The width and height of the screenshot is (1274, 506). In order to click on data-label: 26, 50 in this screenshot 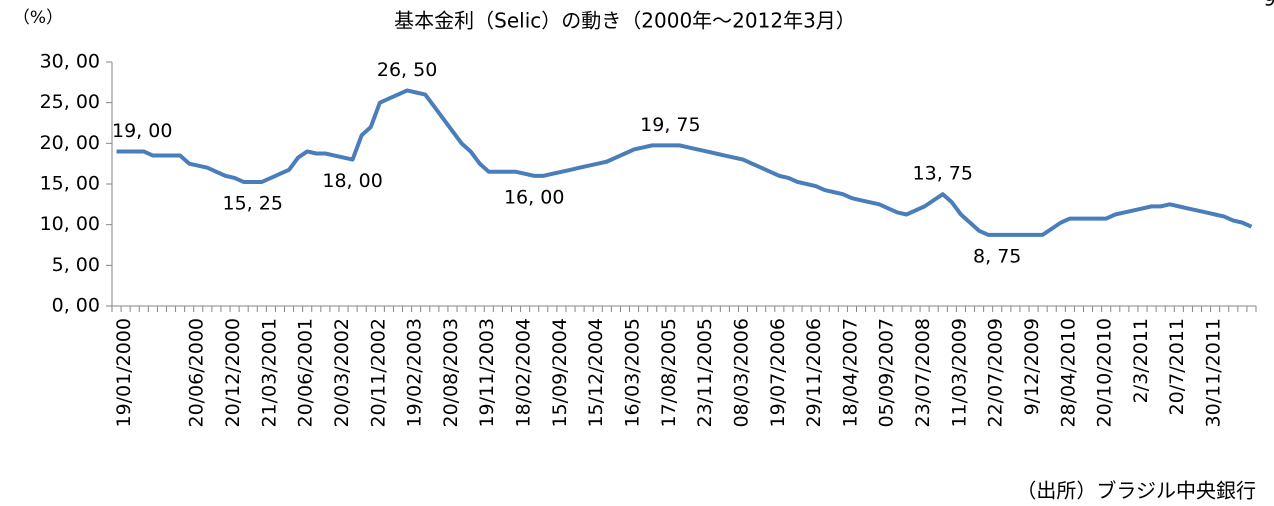, I will do `click(407, 70)`.